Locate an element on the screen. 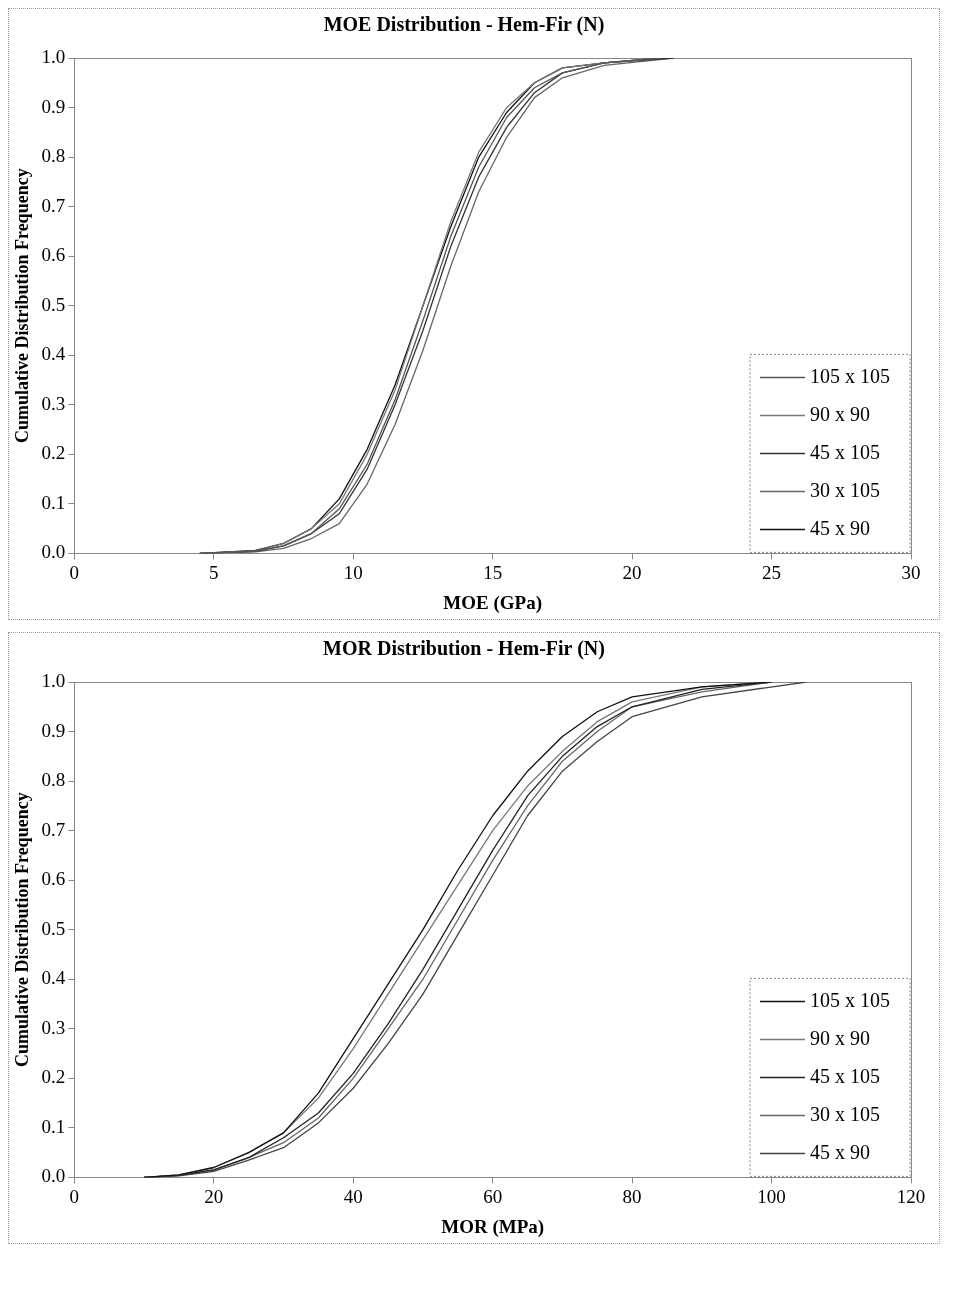  x-tick-label: 100 is located at coordinates (771, 1196).